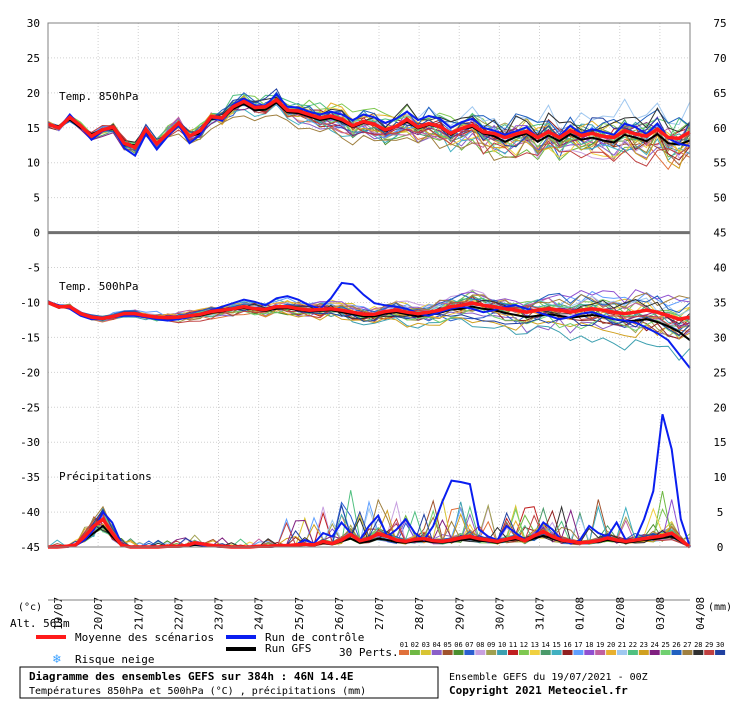  What do you see at coordinates (58, 613) in the screenshot?
I see `date-tick-label: 19/07` at bounding box center [58, 613].